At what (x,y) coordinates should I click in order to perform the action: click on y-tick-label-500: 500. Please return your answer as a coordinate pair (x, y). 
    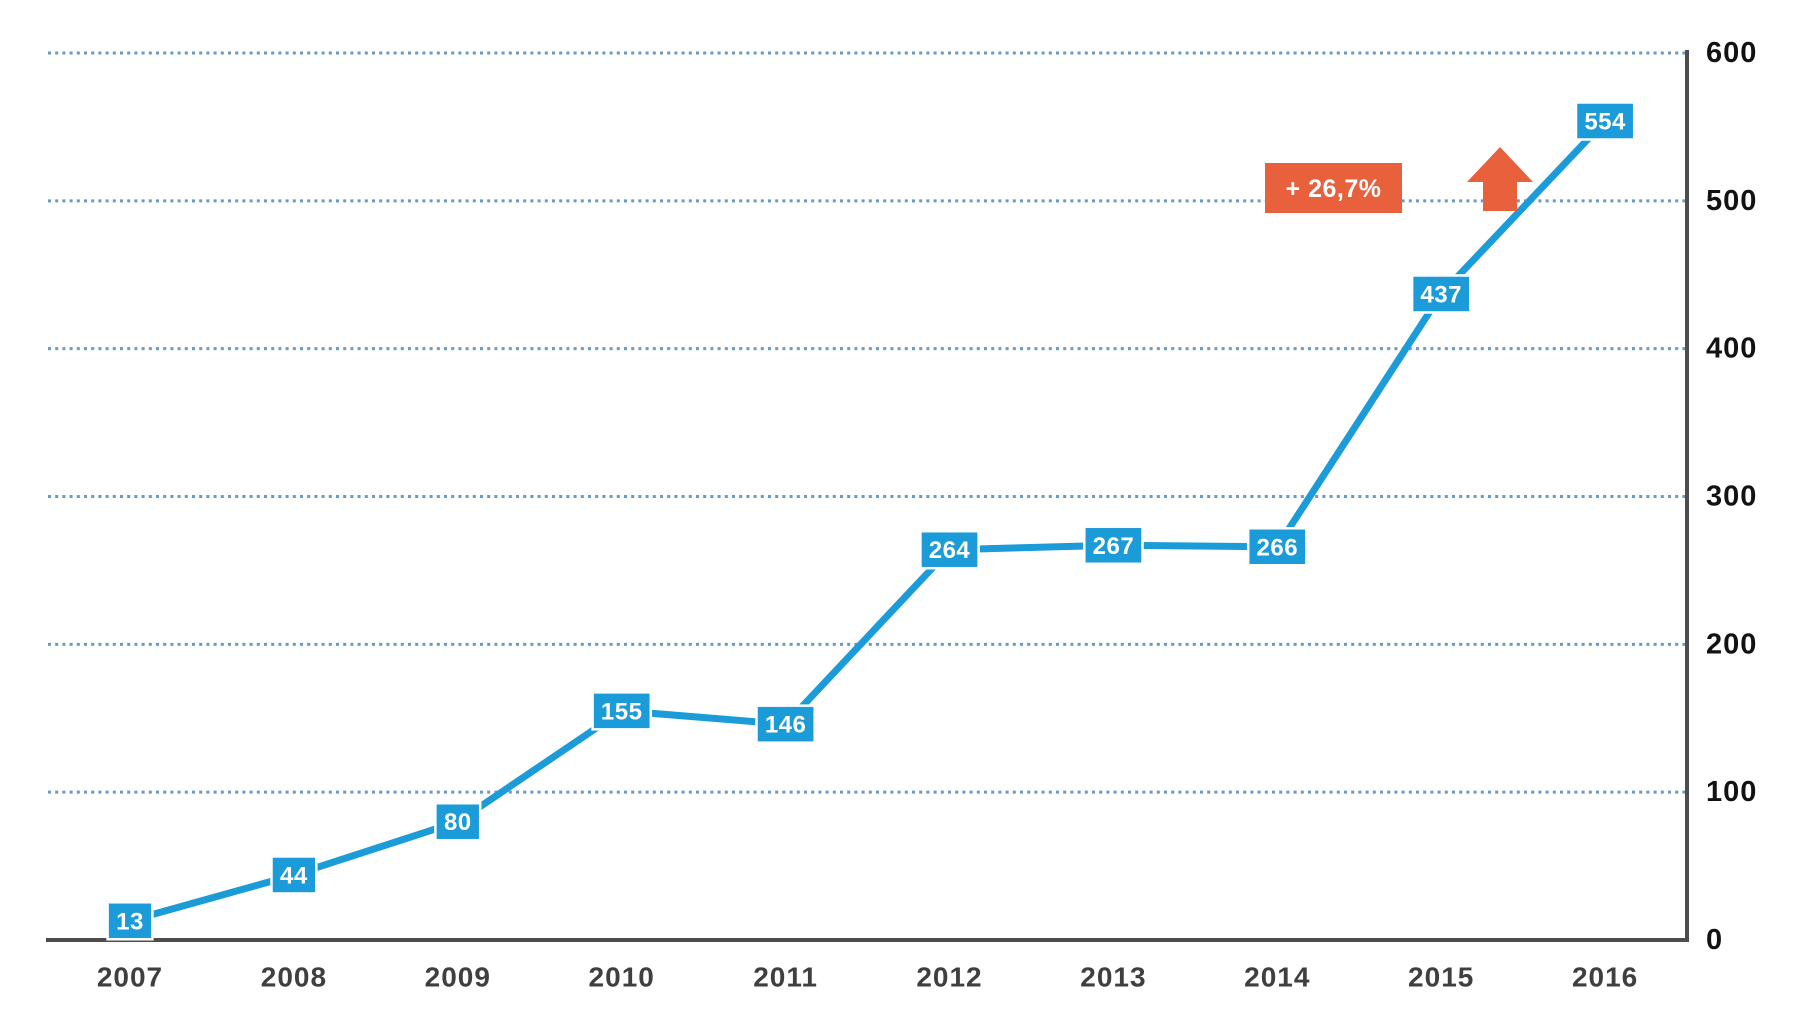
    Looking at the image, I should click on (1731, 201).